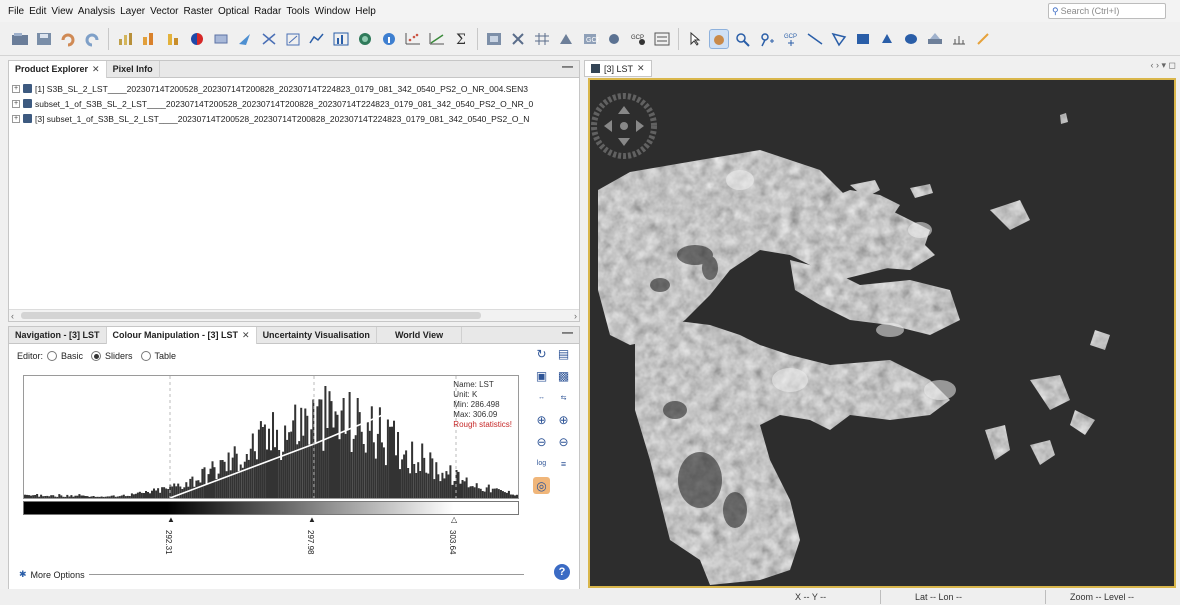  I want to click on rectangle-drawing-icon, so click(863, 39).